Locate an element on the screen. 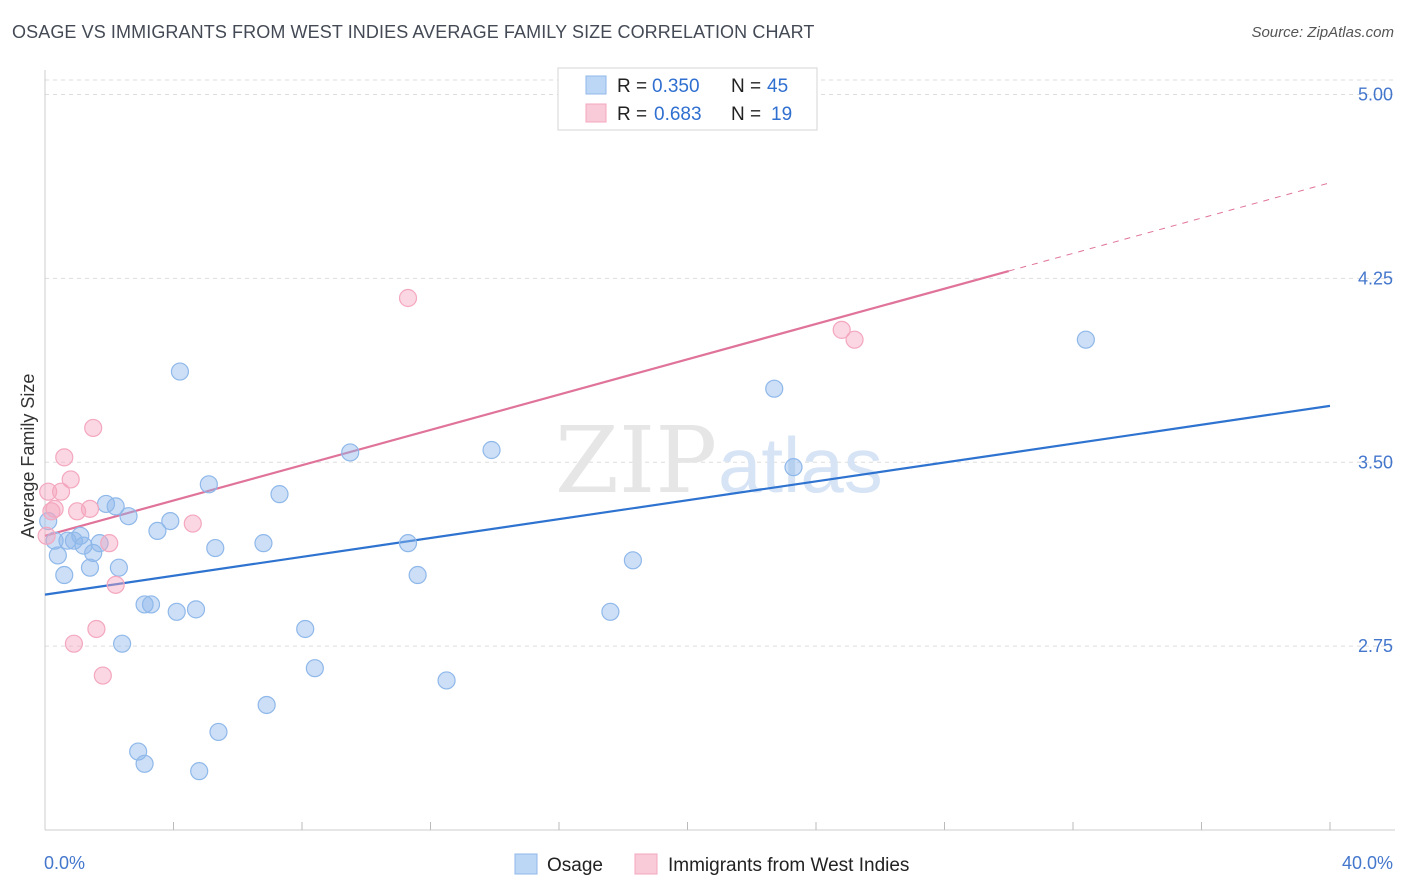  legend-label-west-indies: Immigrants from West Indies is located at coordinates (788, 865).